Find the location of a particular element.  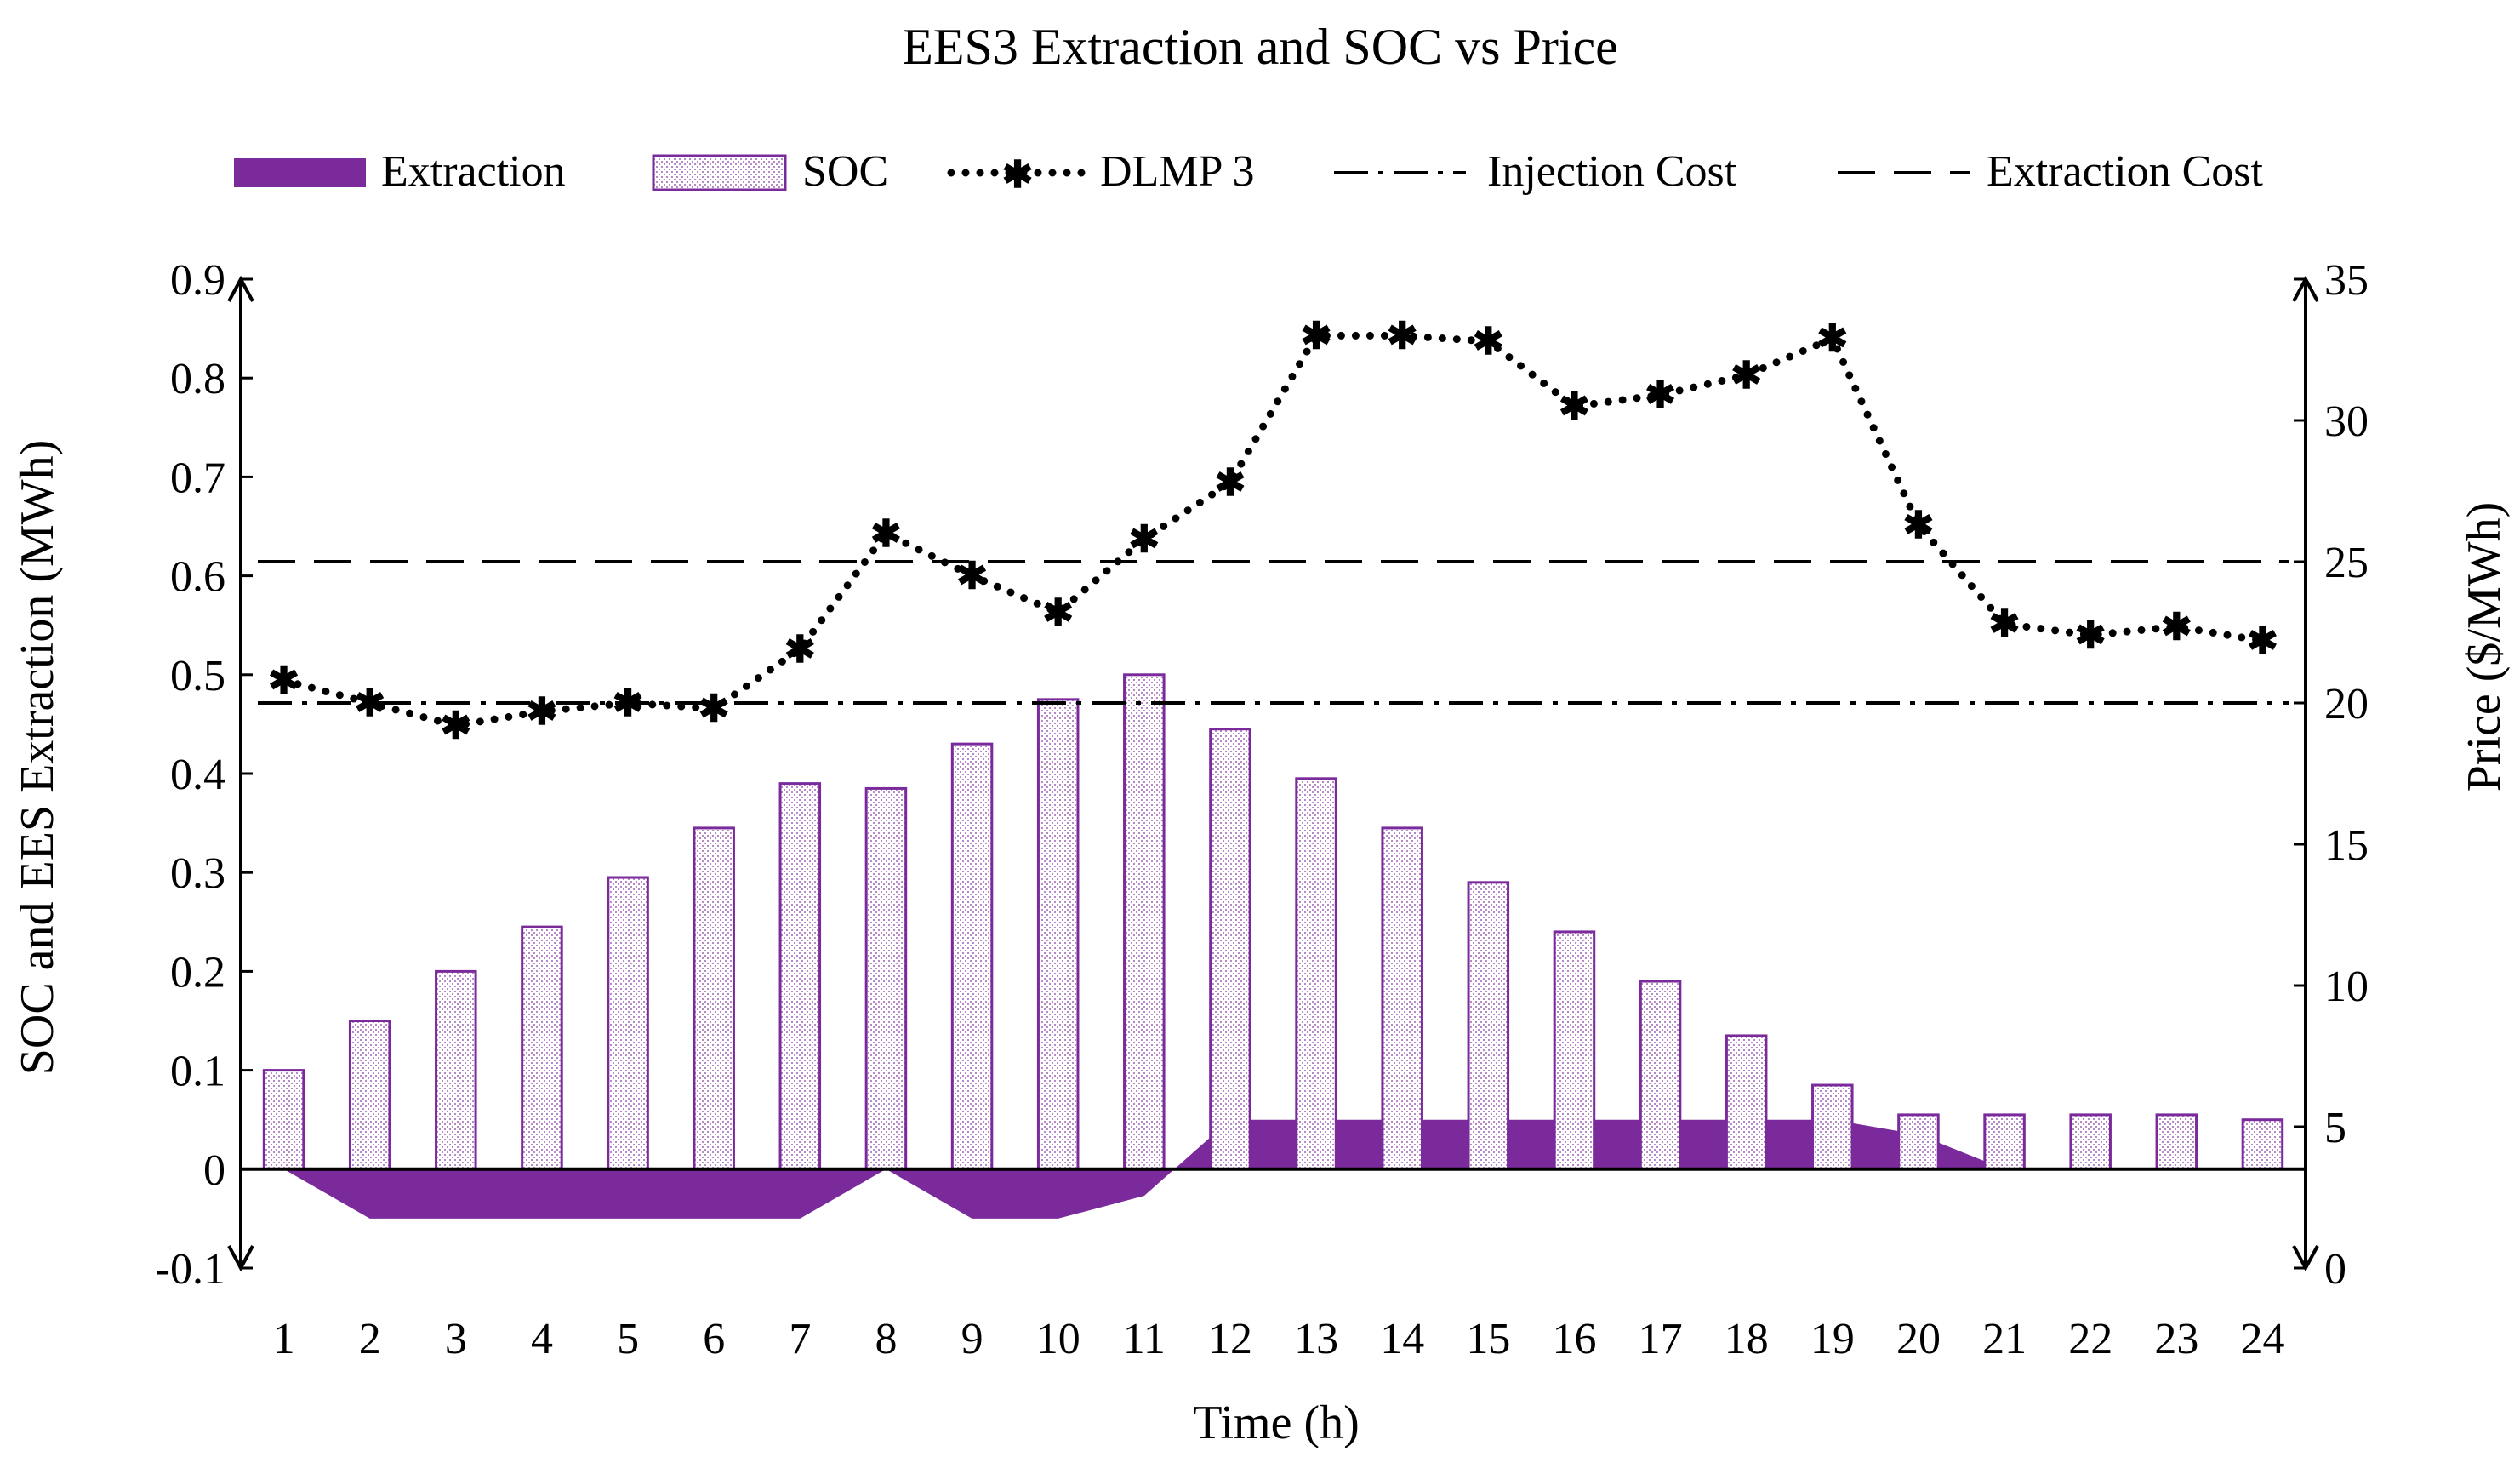

y-left-tick-label: -0.1 is located at coordinates (191, 1269).